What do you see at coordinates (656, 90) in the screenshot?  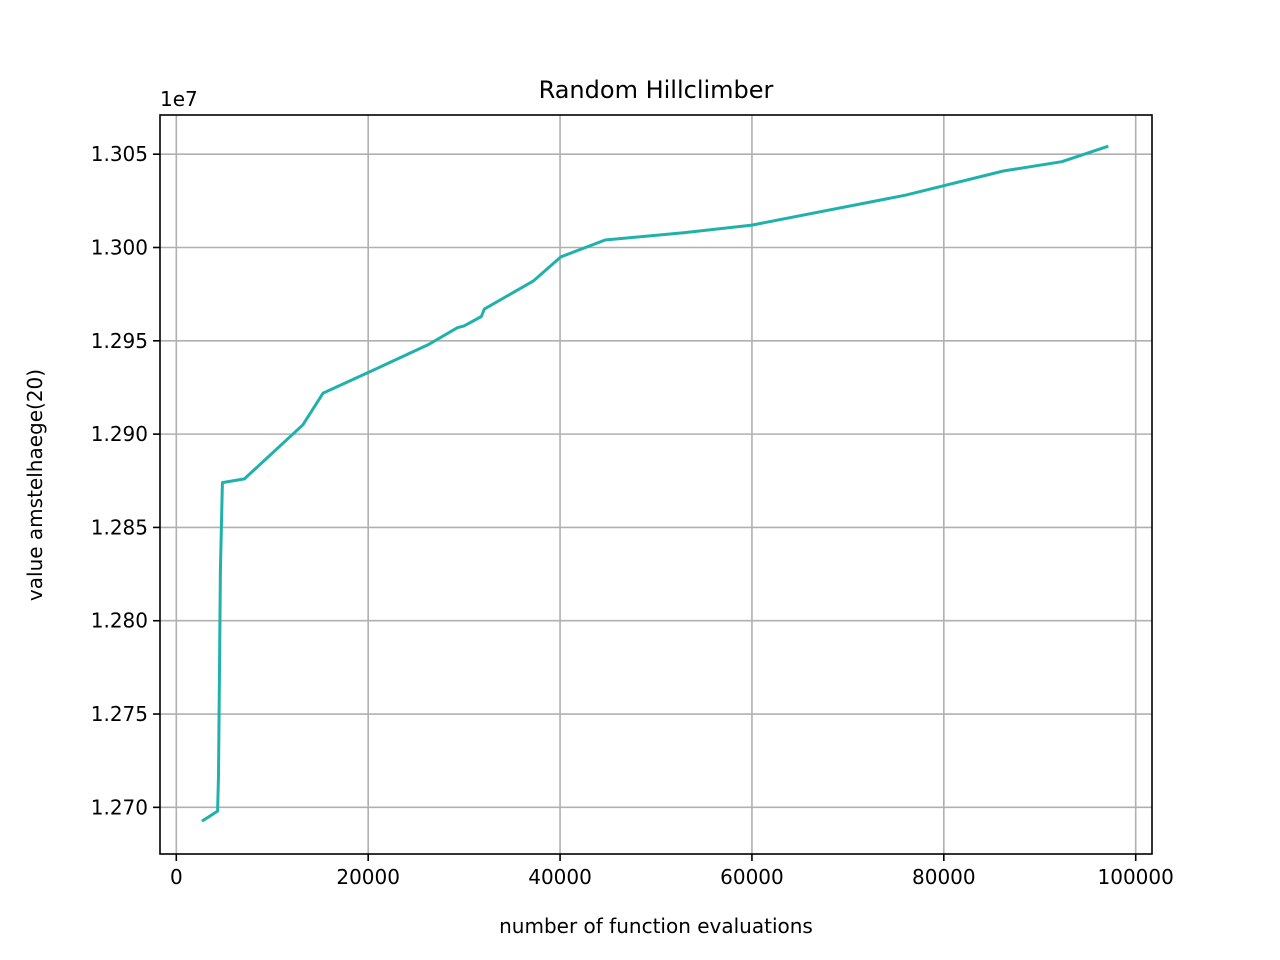 I see `chart-title: Random Hillclimber` at bounding box center [656, 90].